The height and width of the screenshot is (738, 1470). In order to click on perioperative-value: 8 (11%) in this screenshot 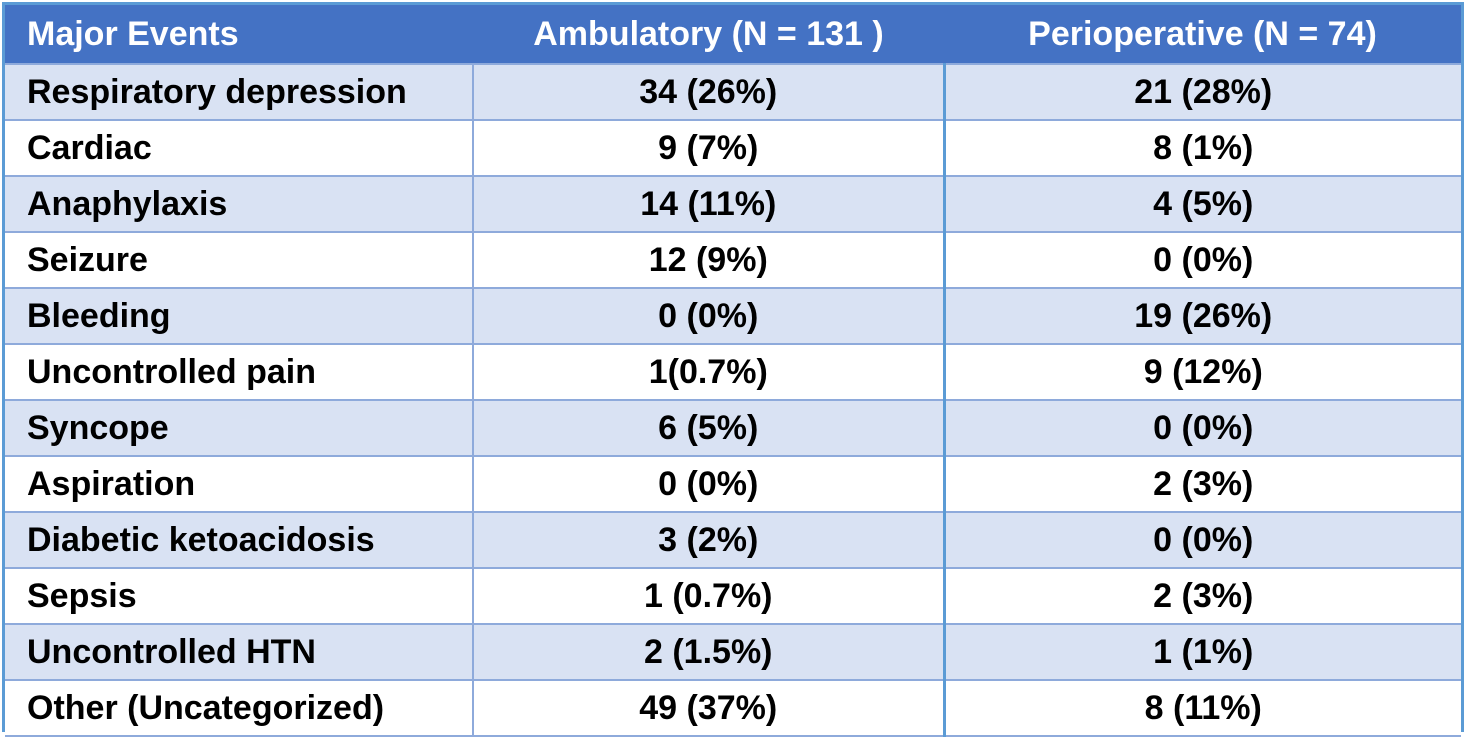, I will do `click(1201, 708)`.